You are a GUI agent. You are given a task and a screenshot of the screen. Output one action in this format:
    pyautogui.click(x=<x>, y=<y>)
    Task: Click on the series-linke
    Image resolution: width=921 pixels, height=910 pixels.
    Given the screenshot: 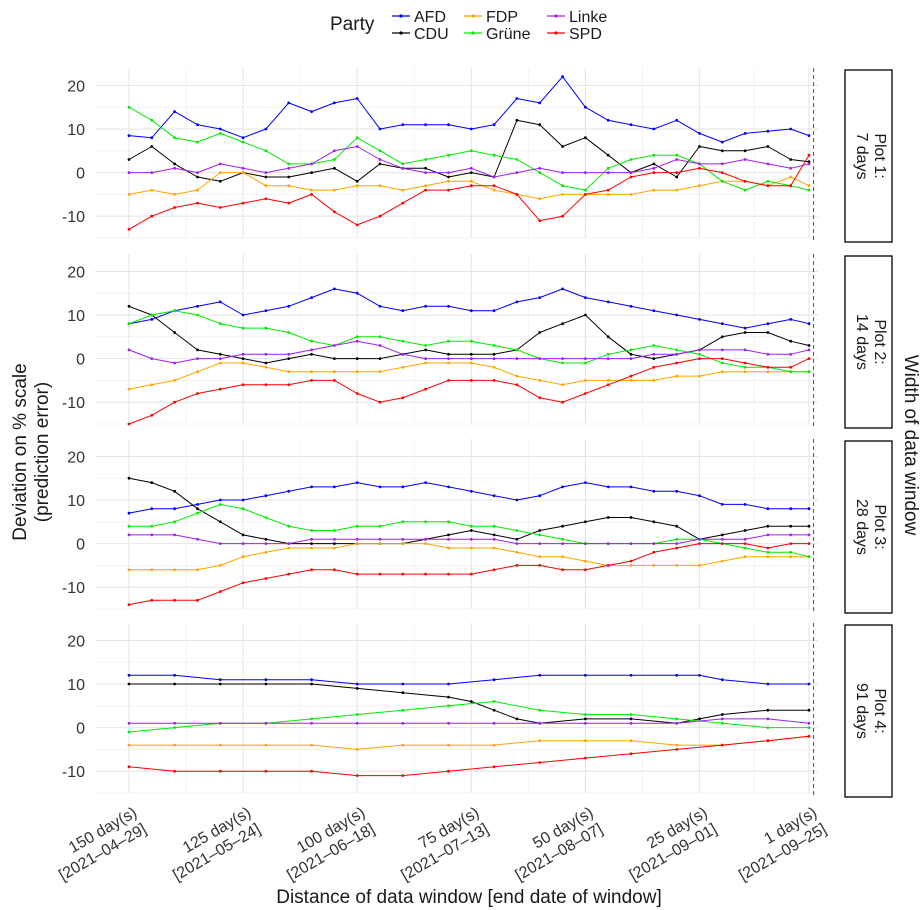 What is the action you would take?
    pyautogui.click(x=469, y=352)
    